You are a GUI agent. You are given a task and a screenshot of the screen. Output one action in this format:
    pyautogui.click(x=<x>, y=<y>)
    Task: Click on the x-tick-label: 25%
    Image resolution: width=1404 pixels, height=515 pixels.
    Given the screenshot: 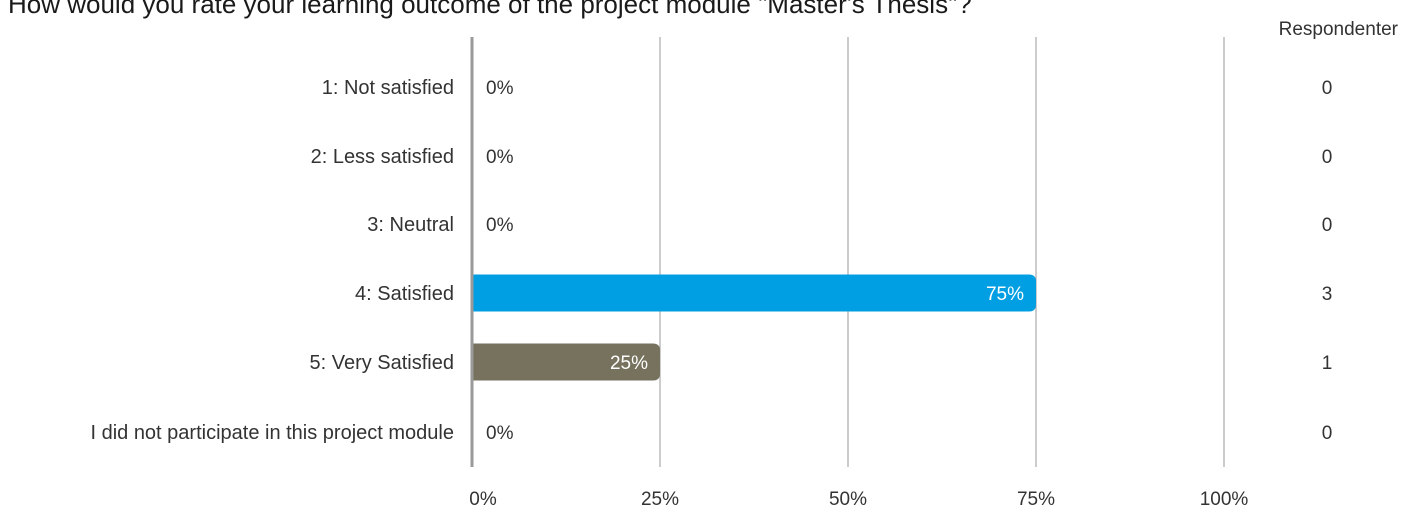 What is the action you would take?
    pyautogui.click(x=660, y=499)
    